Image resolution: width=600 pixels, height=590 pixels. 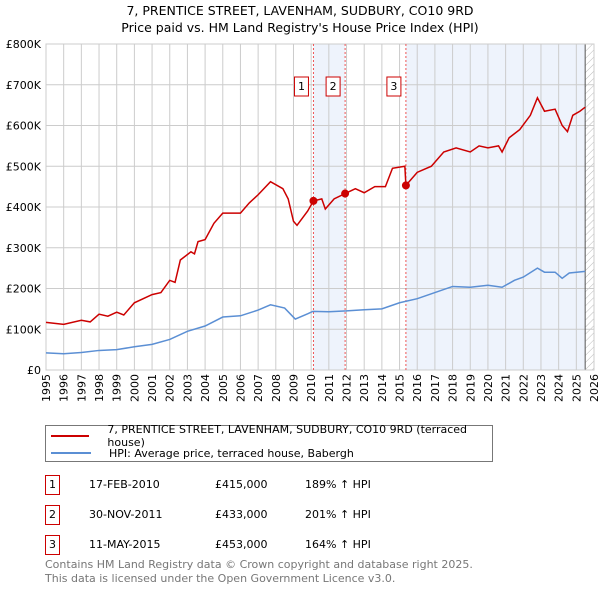 What do you see at coordinates (117, 388) in the screenshot?
I see `x-tick-label: 1999` at bounding box center [117, 388].